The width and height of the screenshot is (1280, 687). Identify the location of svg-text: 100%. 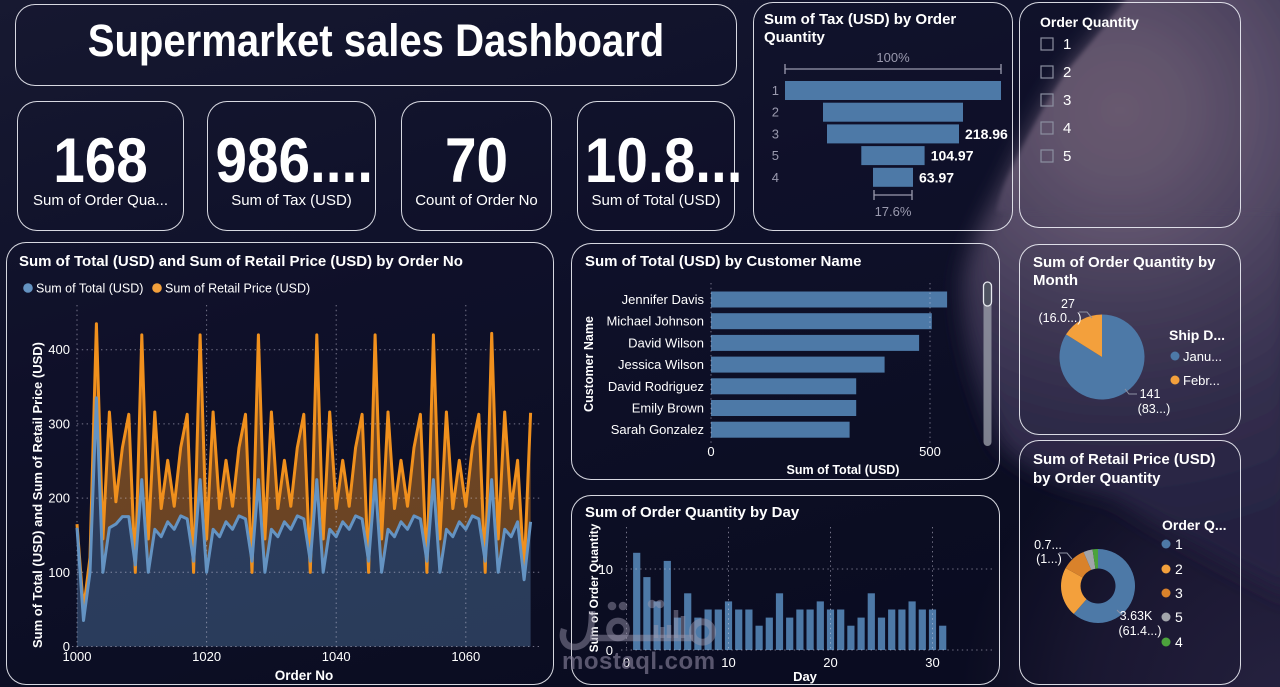
(893, 57).